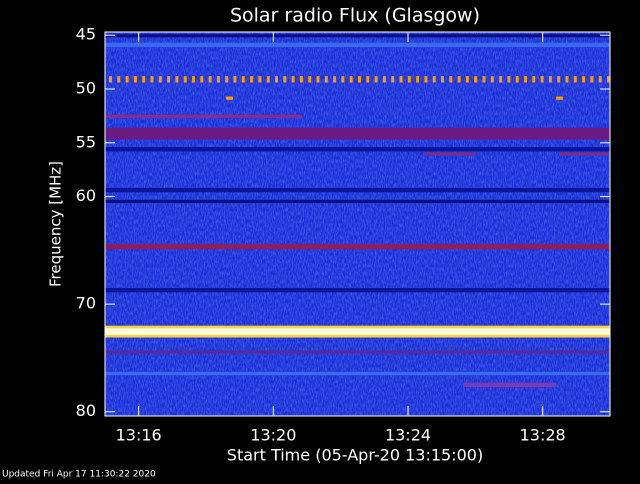 Image resolution: width=640 pixels, height=484 pixels. Describe the element at coordinates (139, 435) in the screenshot. I see `x-tick-label: 13:16` at that location.